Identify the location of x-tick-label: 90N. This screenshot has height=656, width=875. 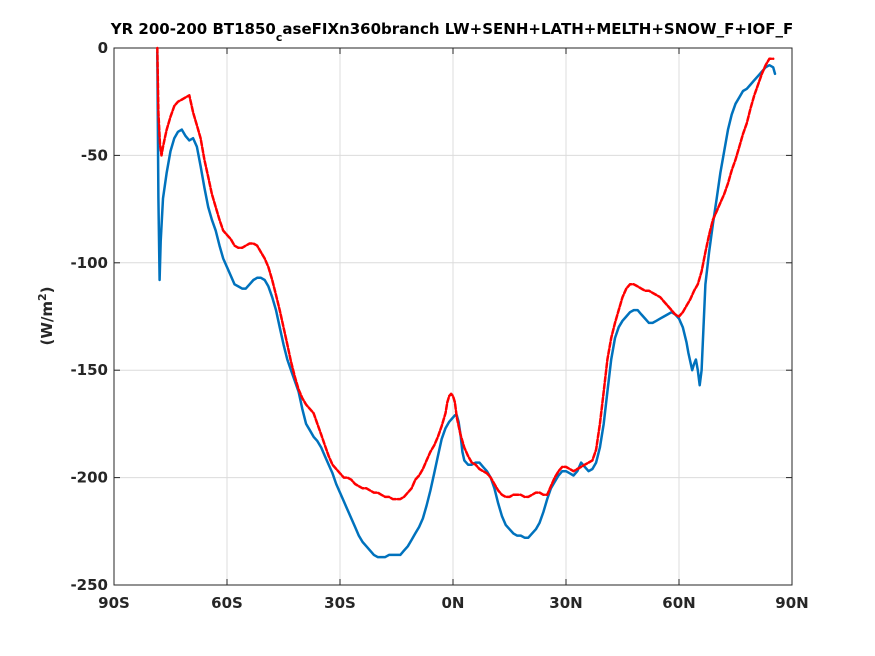
(791, 603).